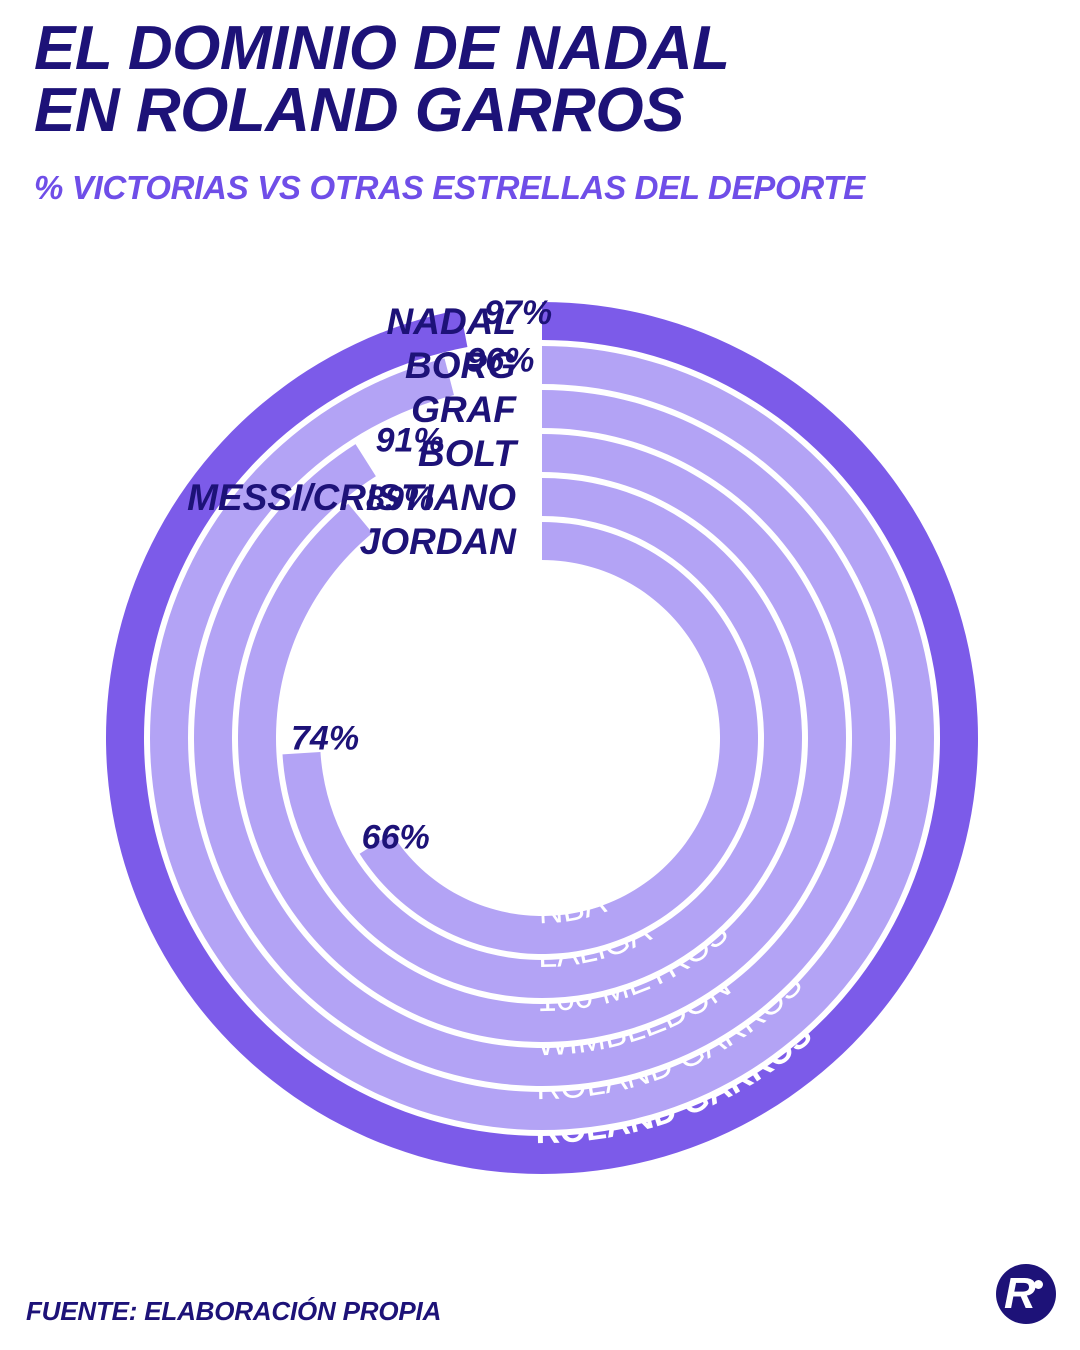  I want to click on chart-title: EL DOMINIO DE NADAL EN ROLAND GARROS, so click(382, 81).